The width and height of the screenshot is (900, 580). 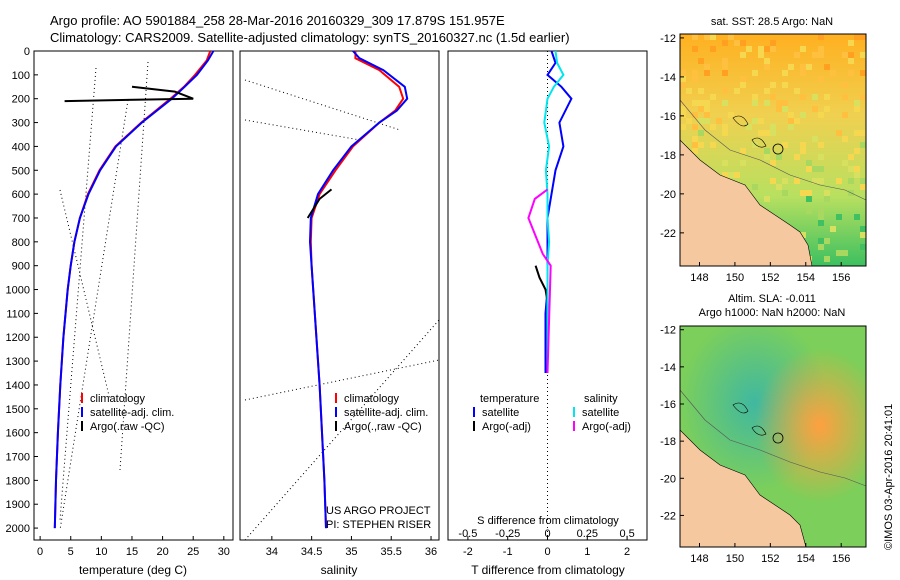 I want to click on sst-xtick-label: 152, so click(x=770, y=278).